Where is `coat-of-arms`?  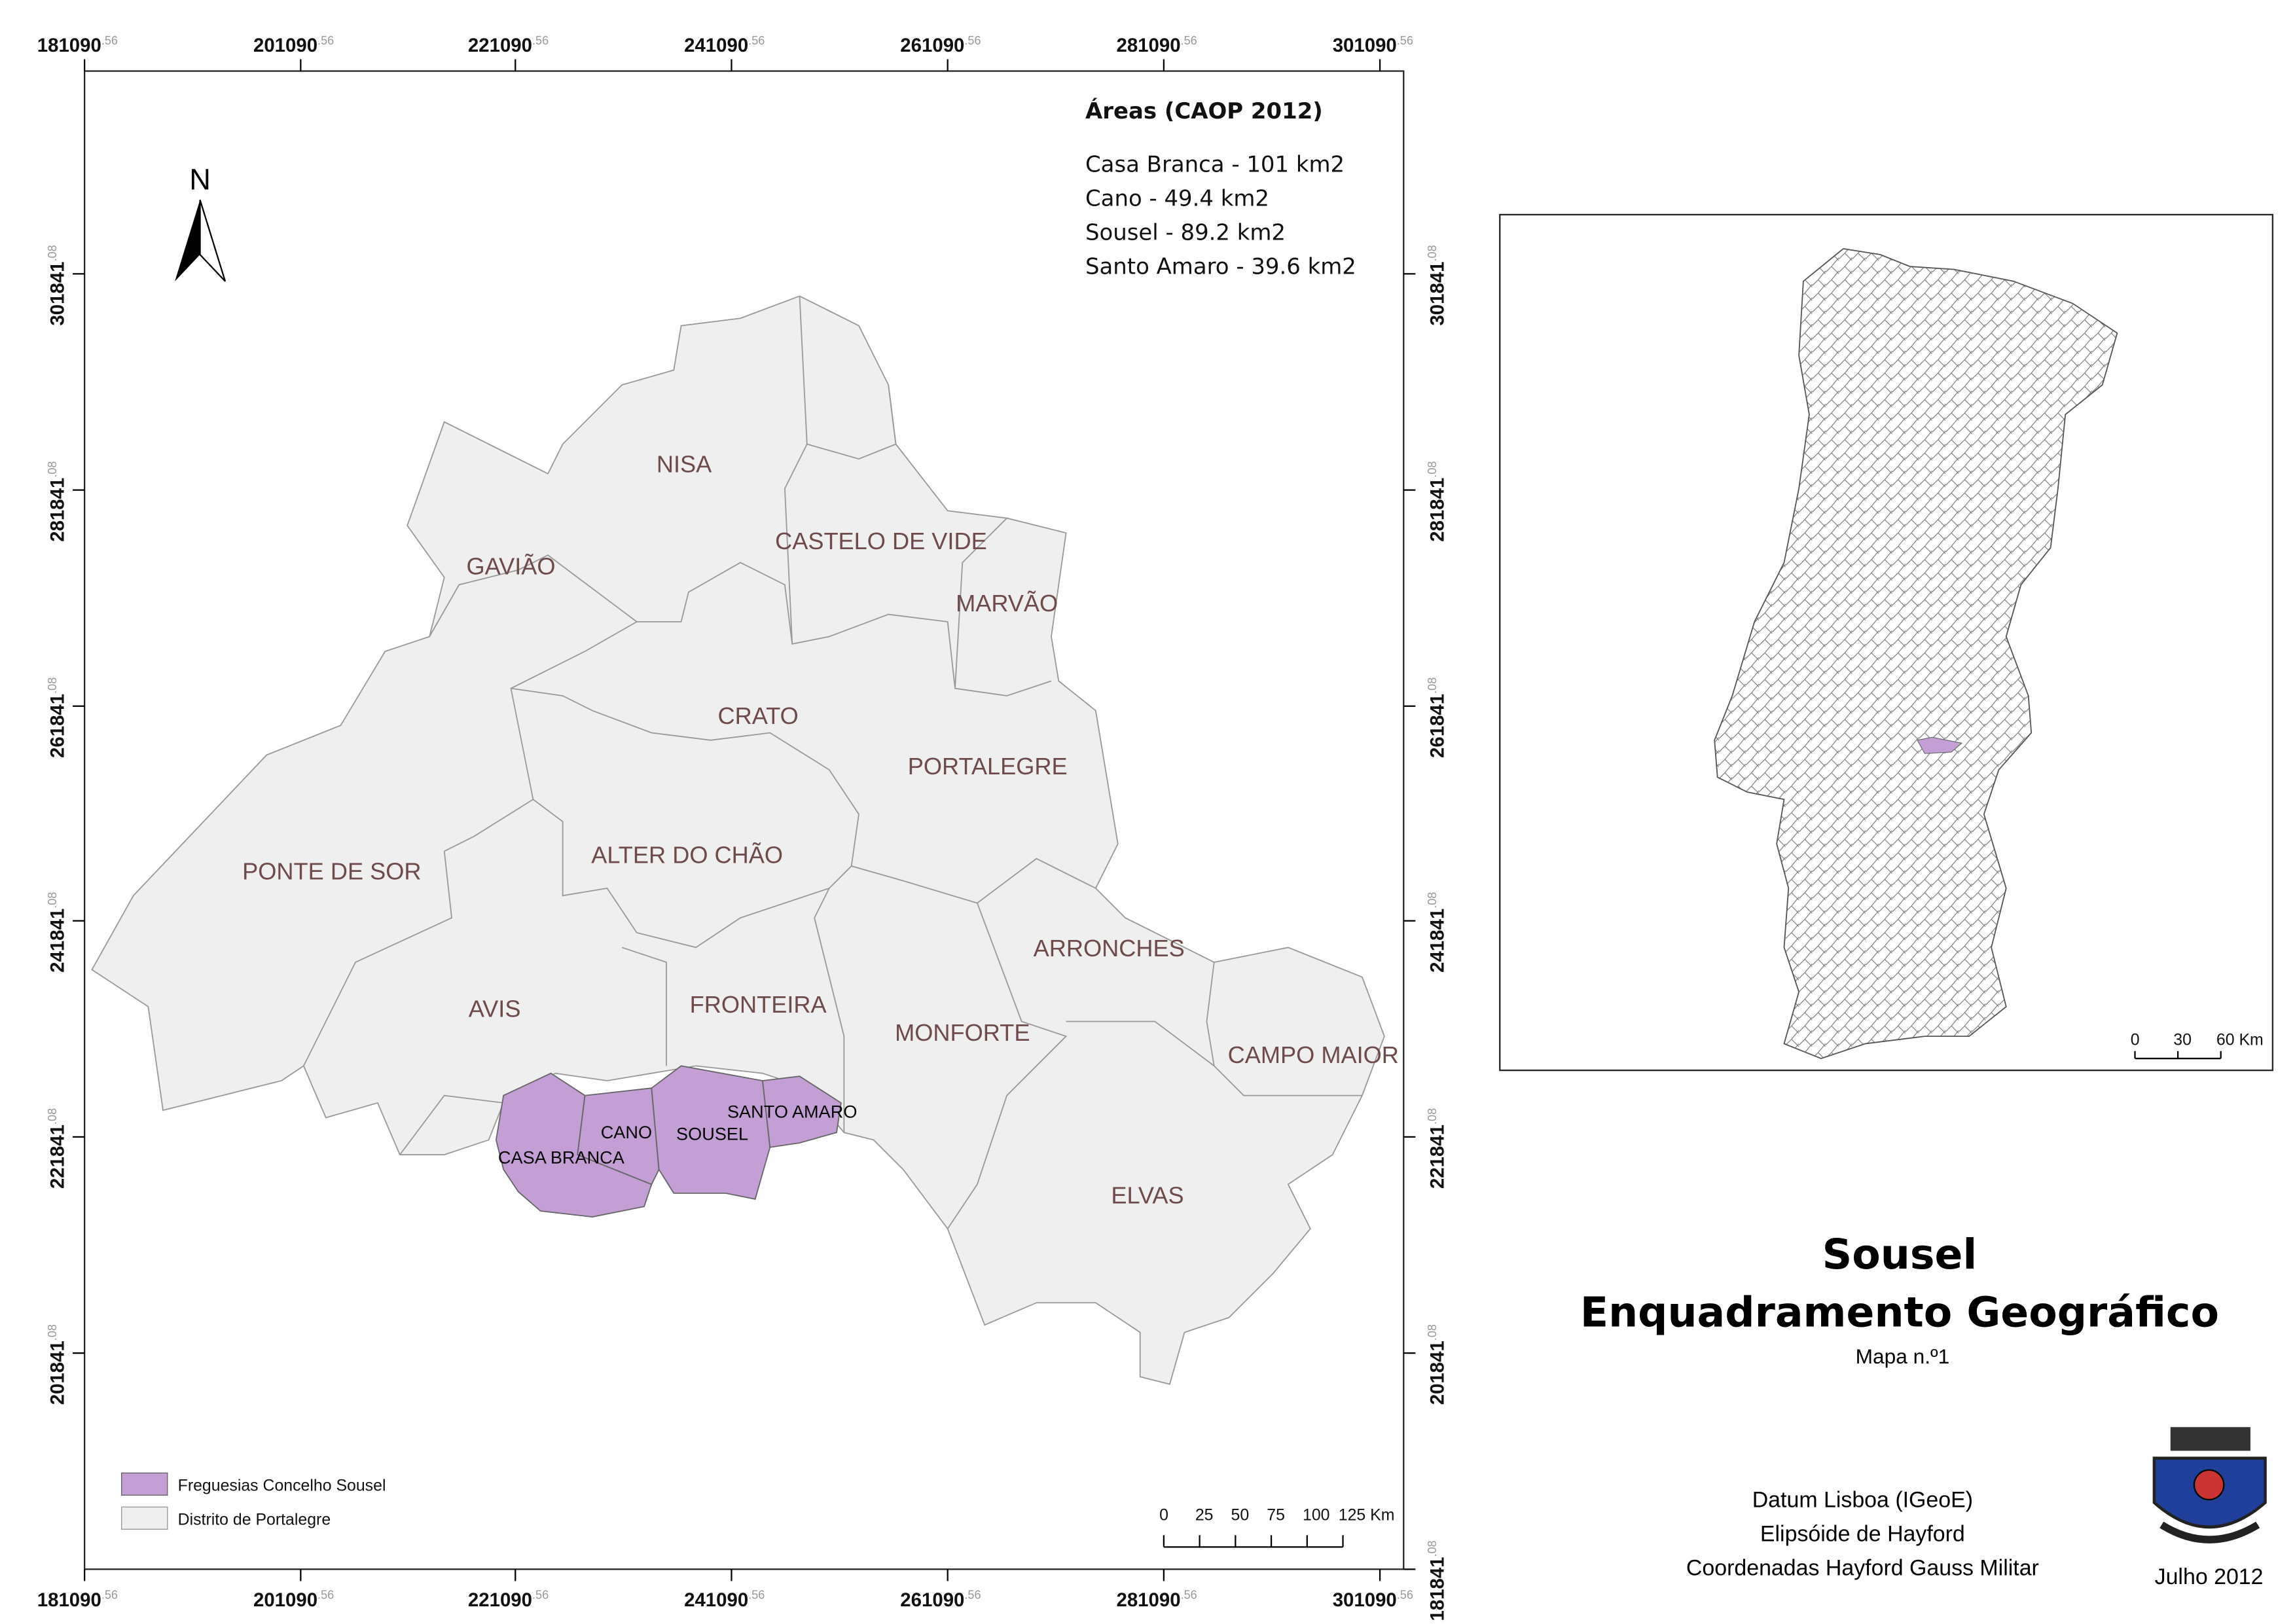 coat-of-arms is located at coordinates (2210, 1485).